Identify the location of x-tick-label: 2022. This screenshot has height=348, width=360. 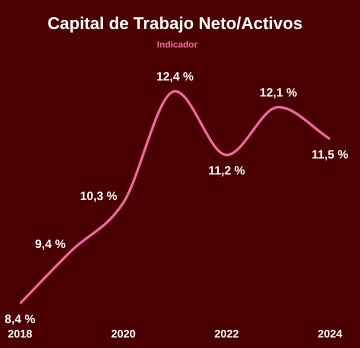
(226, 334).